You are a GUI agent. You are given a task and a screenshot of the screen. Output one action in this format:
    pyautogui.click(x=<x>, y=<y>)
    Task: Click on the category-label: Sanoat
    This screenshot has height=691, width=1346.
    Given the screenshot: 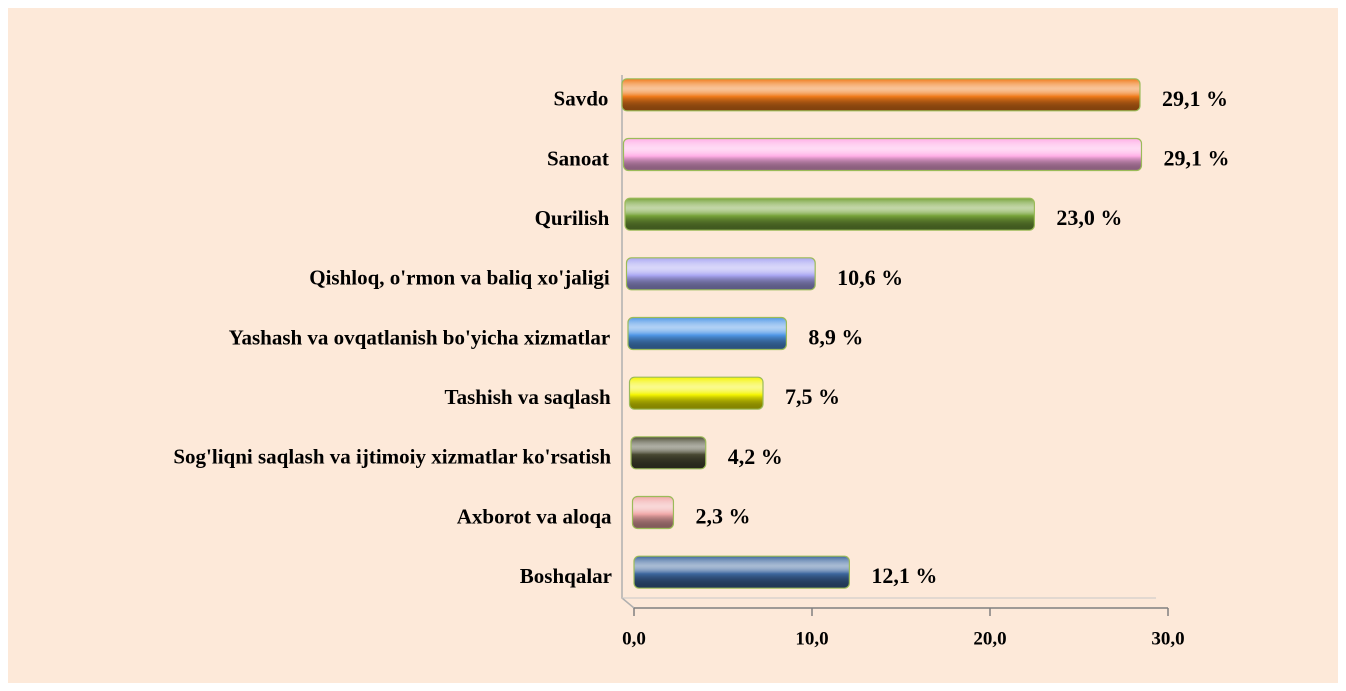 What is the action you would take?
    pyautogui.click(x=578, y=158)
    